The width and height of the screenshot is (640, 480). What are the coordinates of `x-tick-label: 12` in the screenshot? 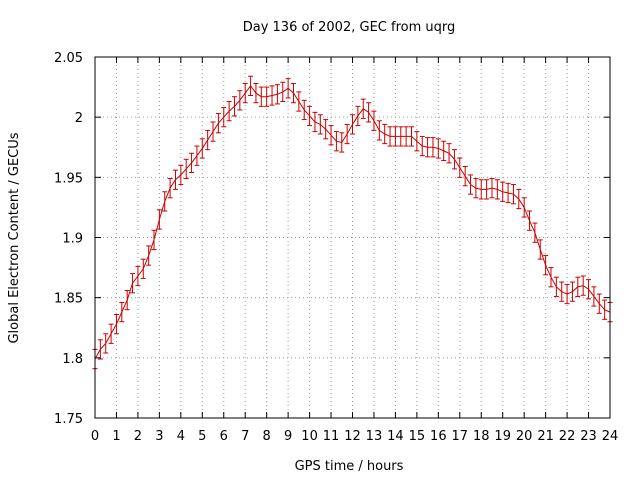 It's located at (352, 436).